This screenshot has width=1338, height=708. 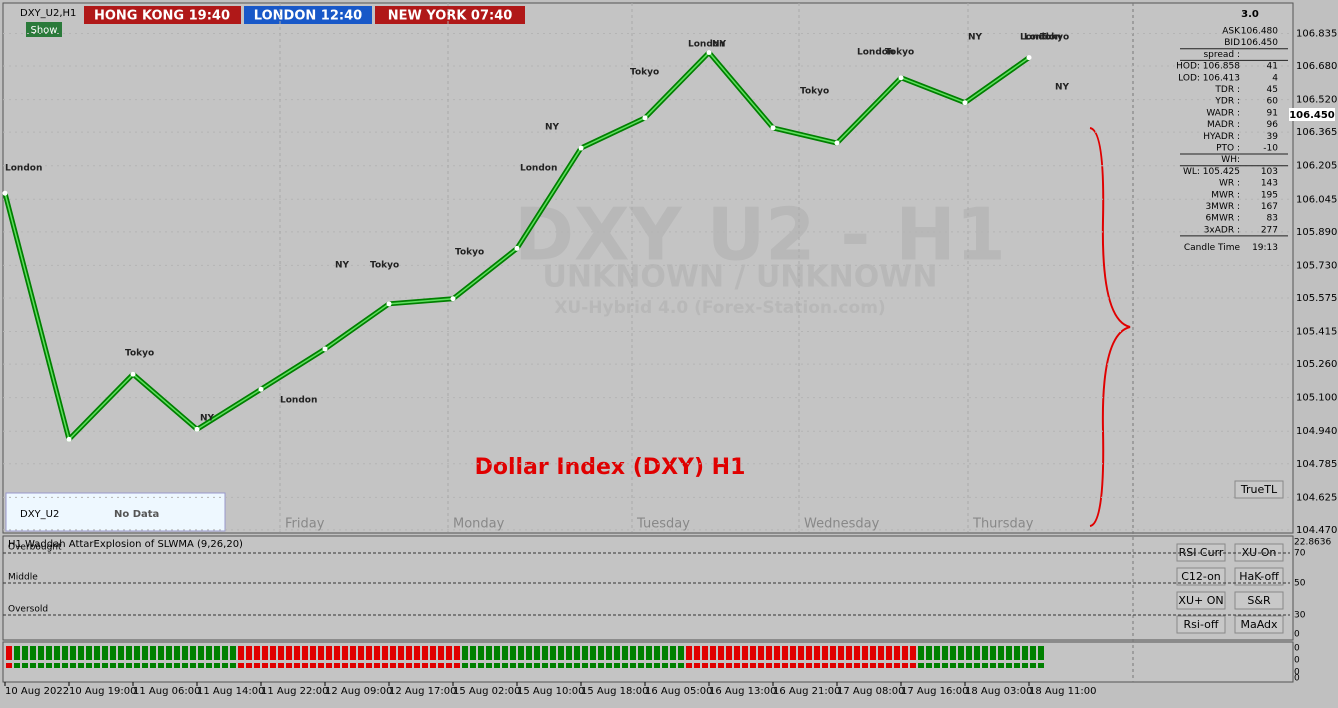 I want to click on panel-label: TDR :, so click(x=1227, y=90).